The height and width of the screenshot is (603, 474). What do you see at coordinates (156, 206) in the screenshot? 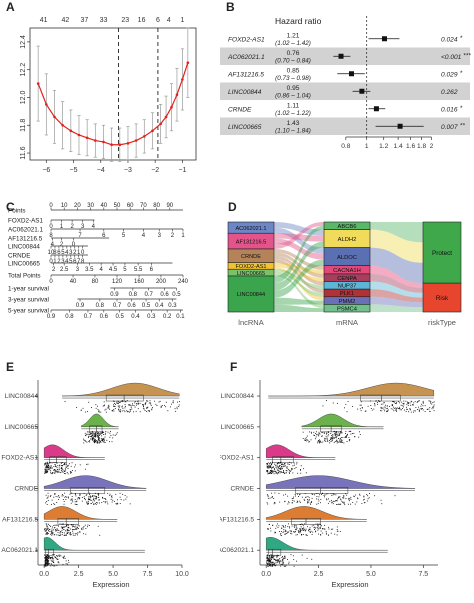
I see `scale-tick-label: 80` at bounding box center [156, 206].